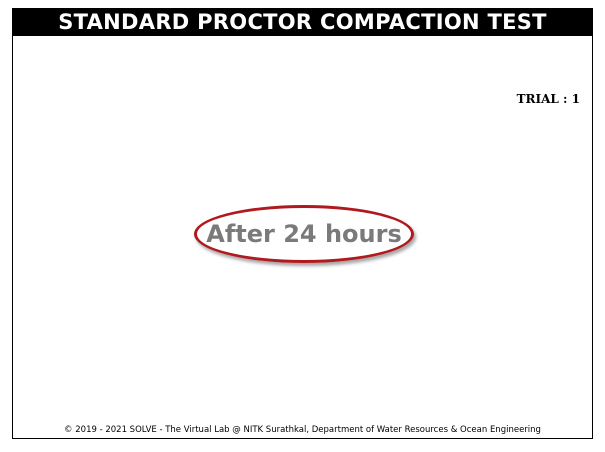  What do you see at coordinates (302, 22) in the screenshot?
I see `page-title: STANDARD PROCTOR COMPACTION TEST` at bounding box center [302, 22].